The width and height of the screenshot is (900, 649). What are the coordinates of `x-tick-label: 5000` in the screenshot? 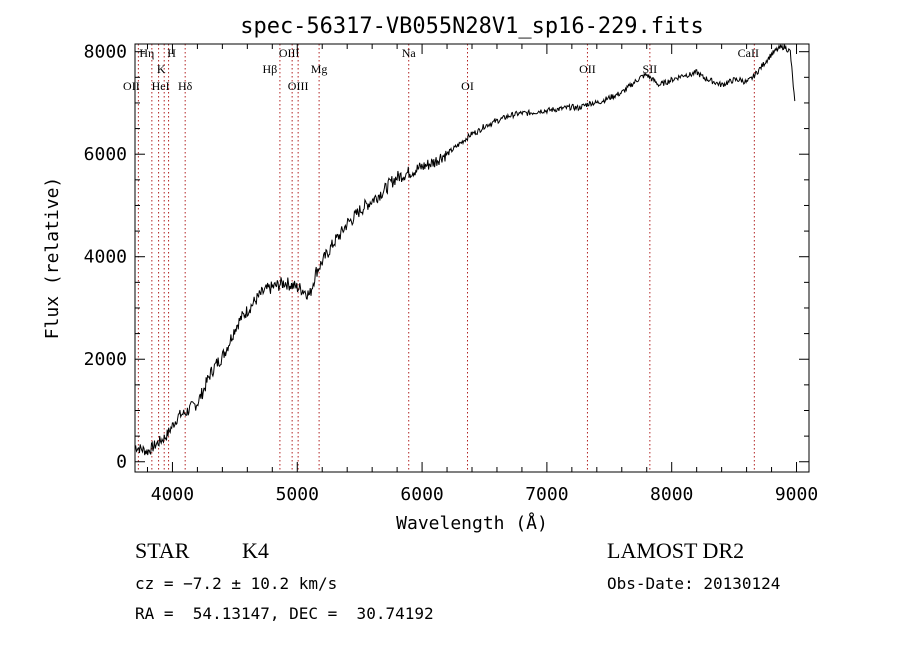 It's located at (297, 494).